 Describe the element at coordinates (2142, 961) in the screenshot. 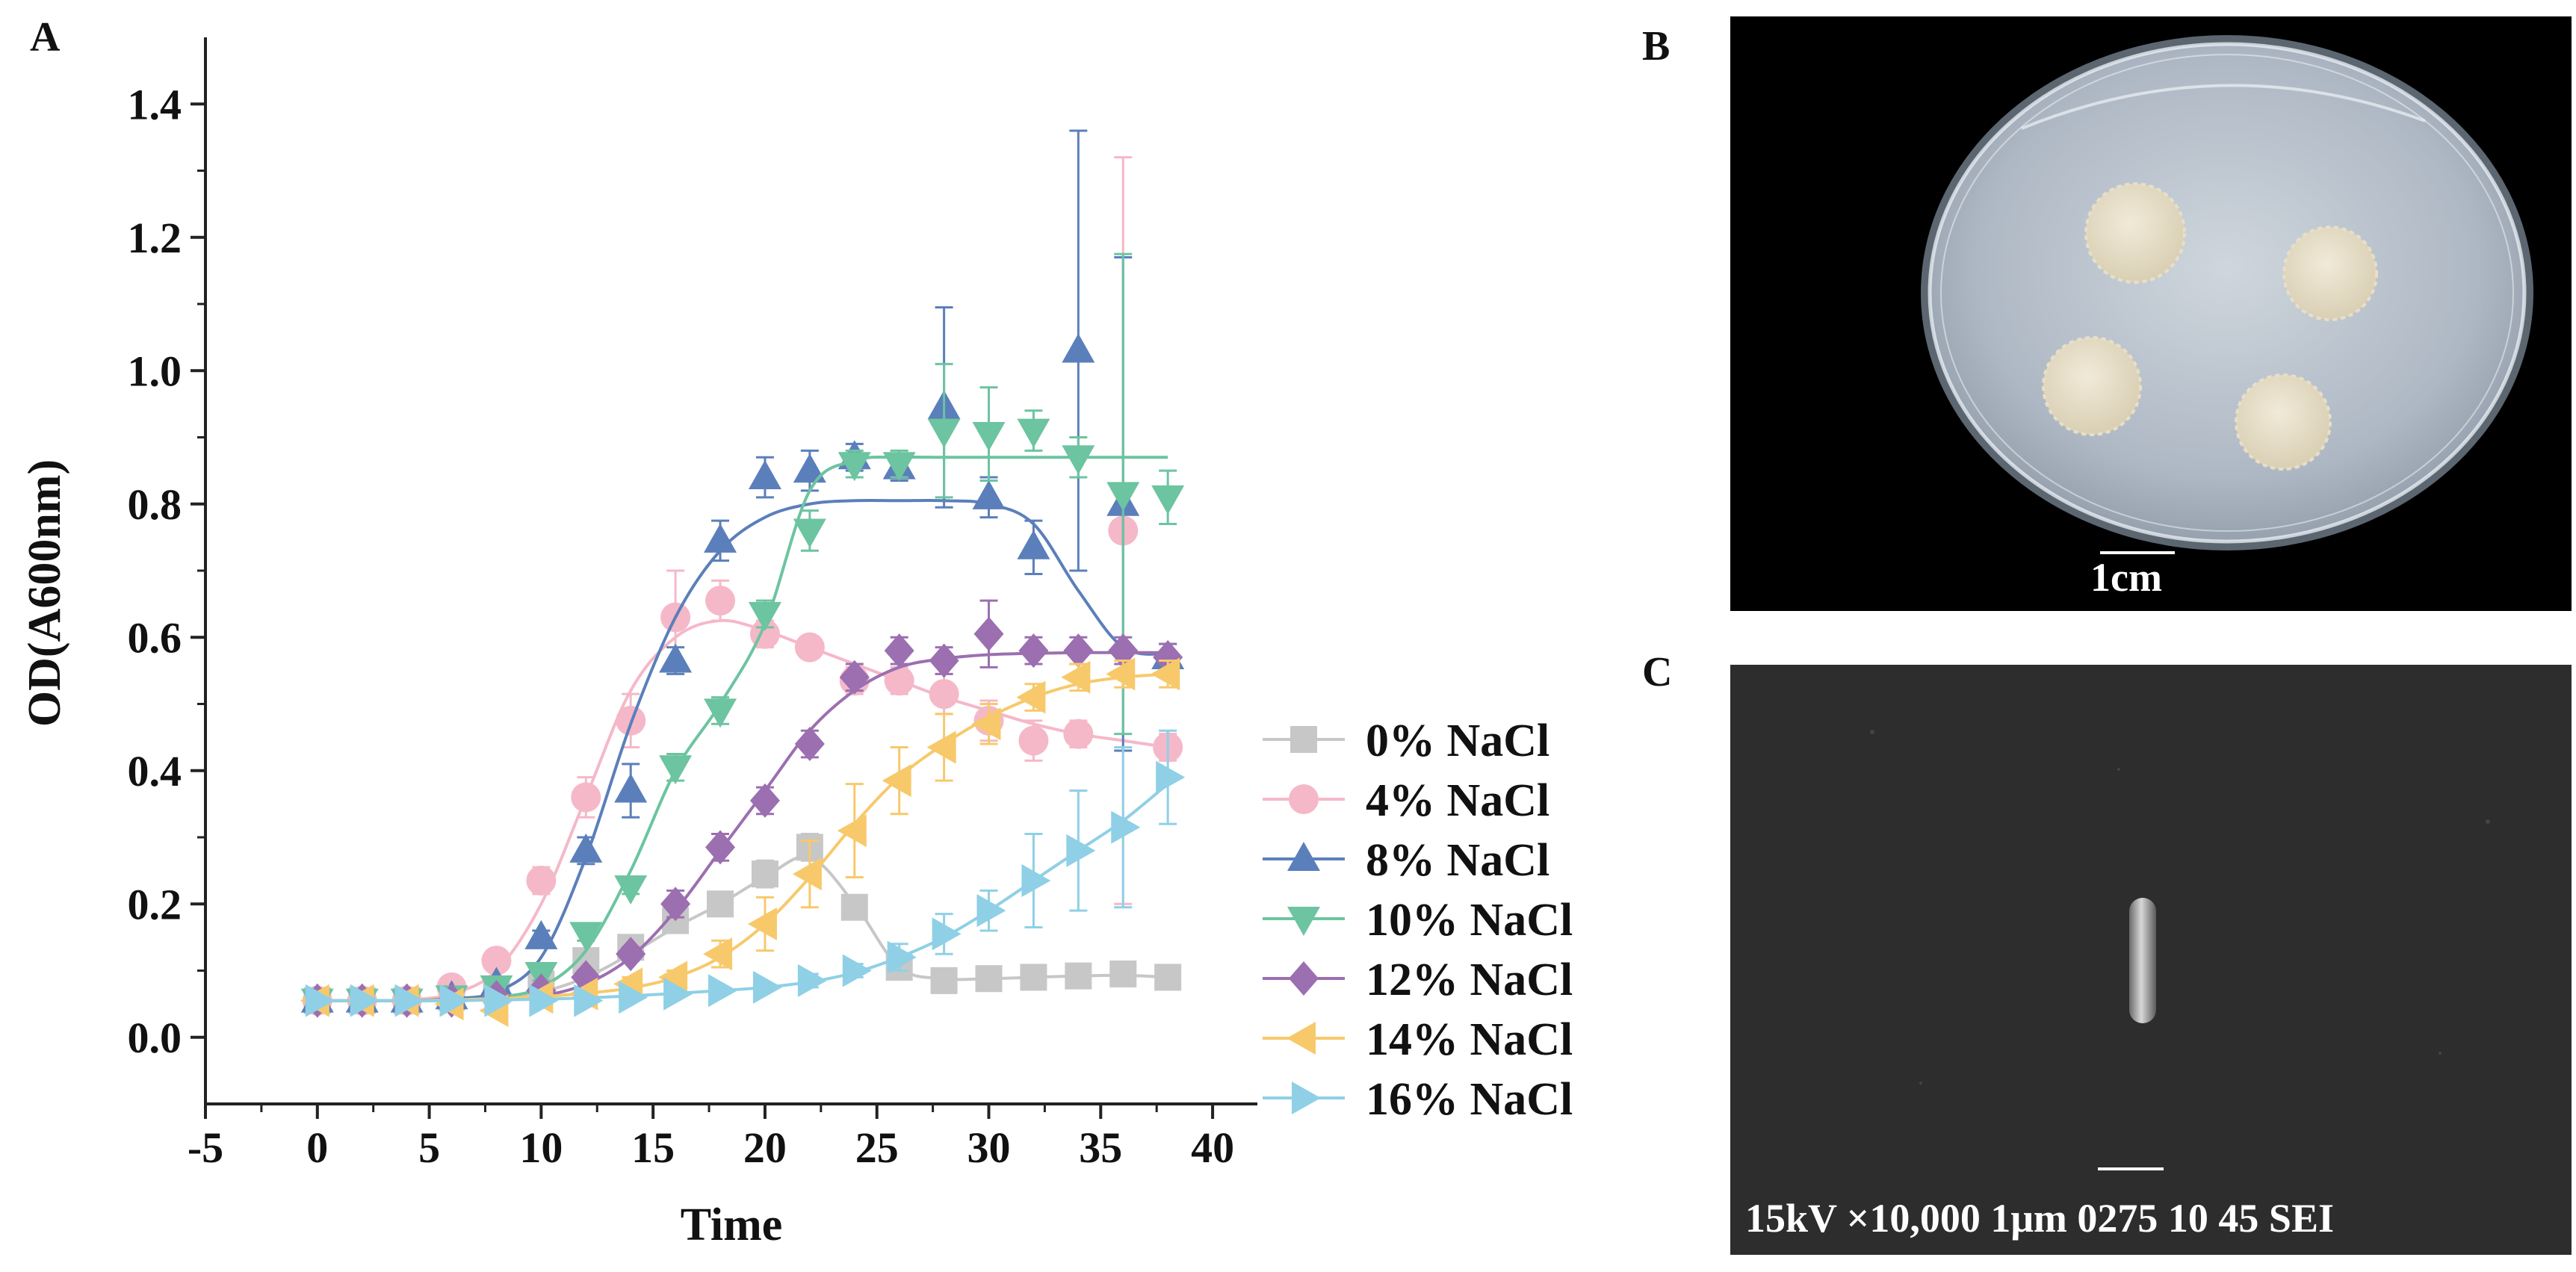

I see `bacterium-cell` at that location.